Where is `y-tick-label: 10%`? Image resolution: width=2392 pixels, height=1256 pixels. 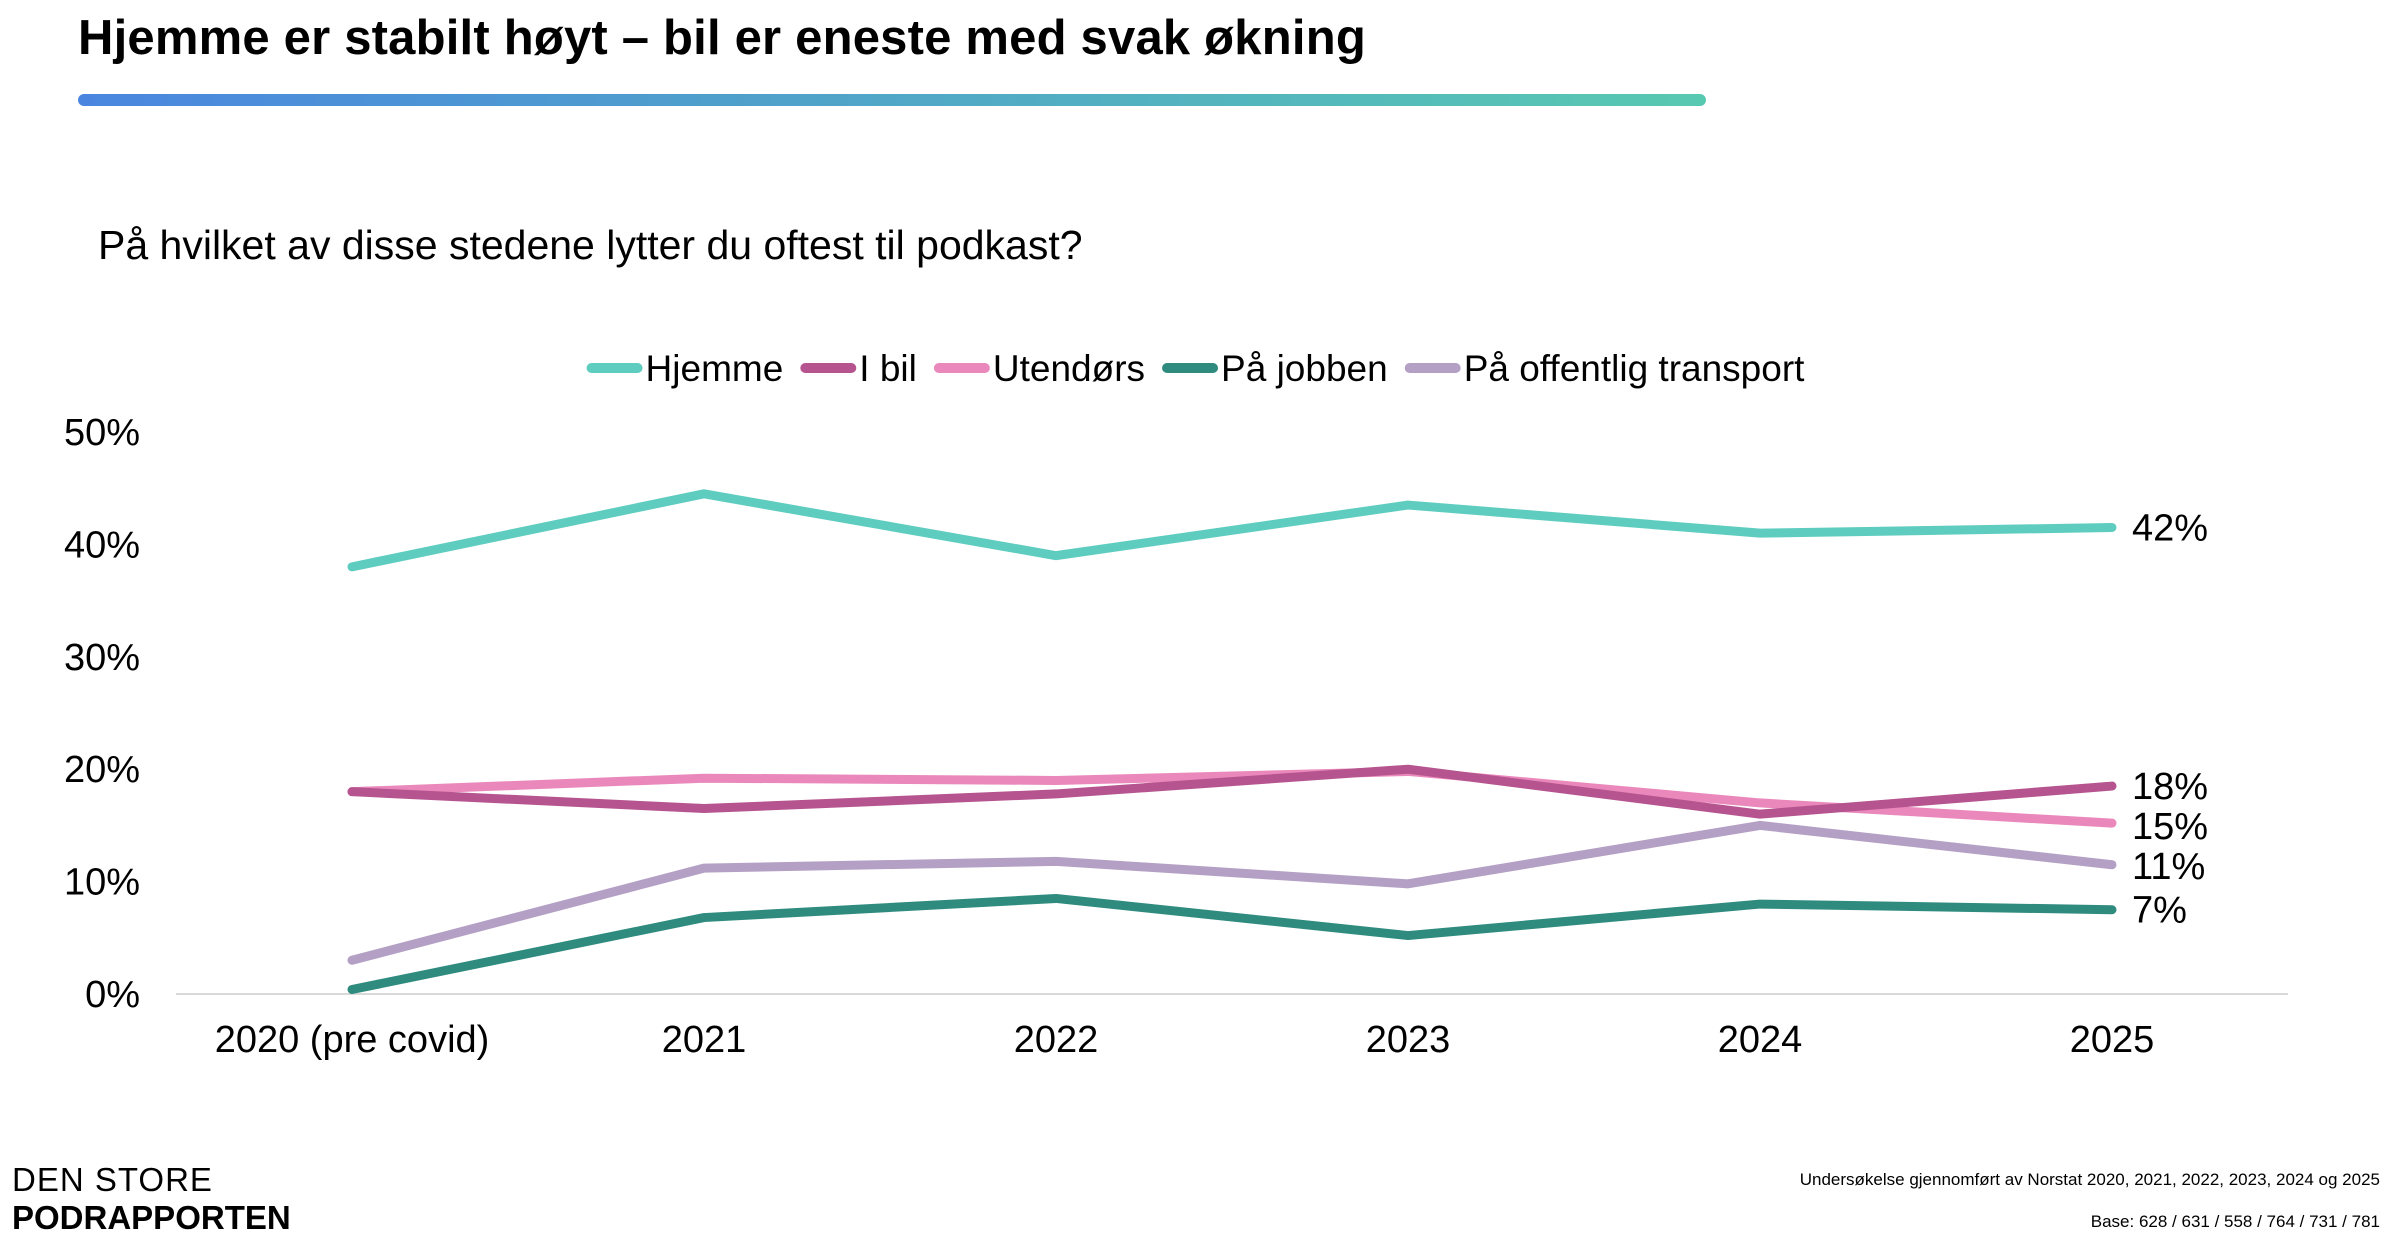
y-tick-label: 10% is located at coordinates (102, 883).